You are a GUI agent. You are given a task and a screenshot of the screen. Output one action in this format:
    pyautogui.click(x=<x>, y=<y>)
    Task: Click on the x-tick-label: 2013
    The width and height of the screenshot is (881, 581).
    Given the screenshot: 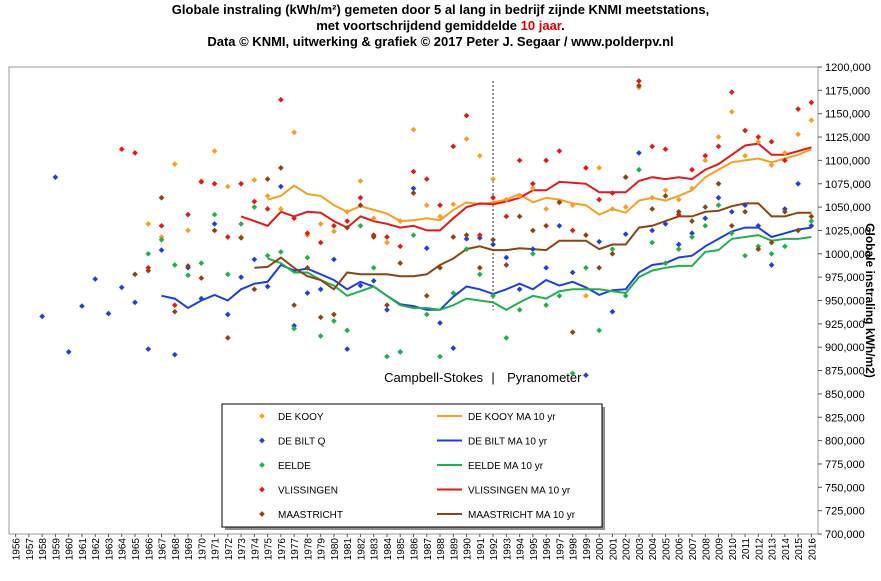 What is the action you would take?
    pyautogui.click(x=773, y=549)
    